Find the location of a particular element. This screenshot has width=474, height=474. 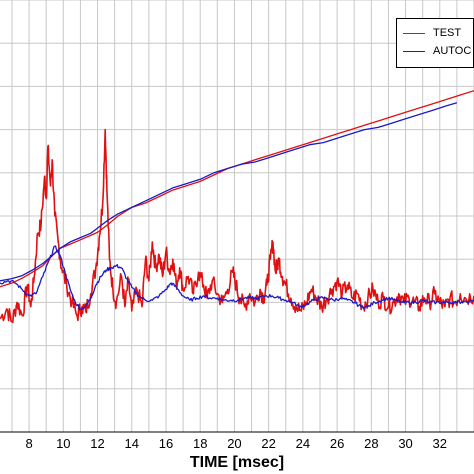

x-tick-label: 16 is located at coordinates (166, 443).